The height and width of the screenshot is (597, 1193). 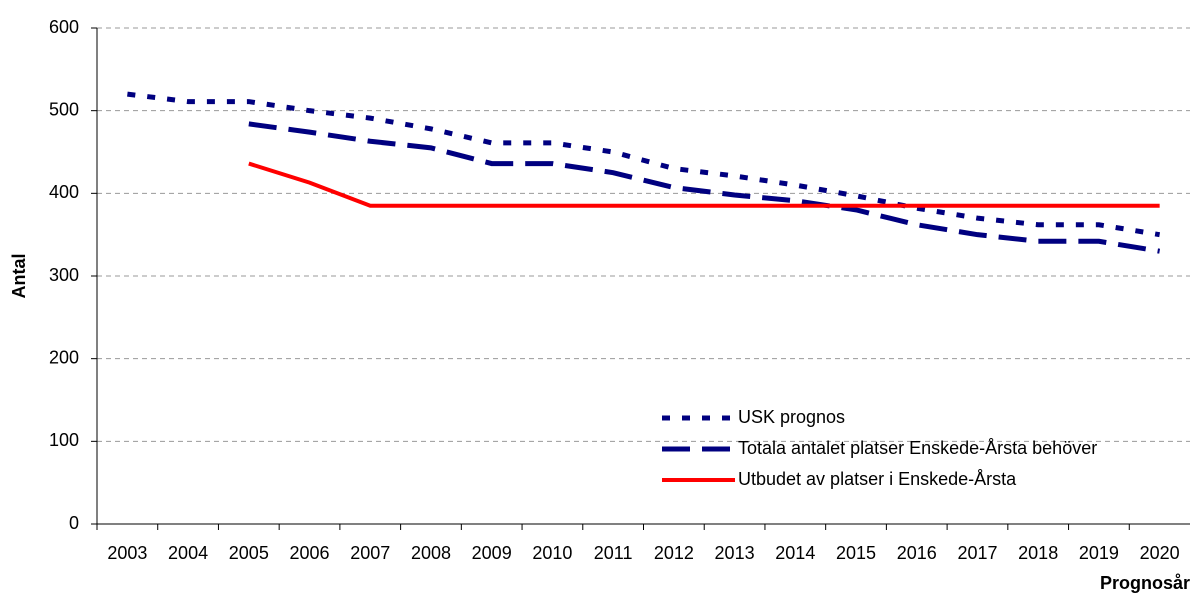 What do you see at coordinates (64, 357) in the screenshot?
I see `y-tick-label: 200` at bounding box center [64, 357].